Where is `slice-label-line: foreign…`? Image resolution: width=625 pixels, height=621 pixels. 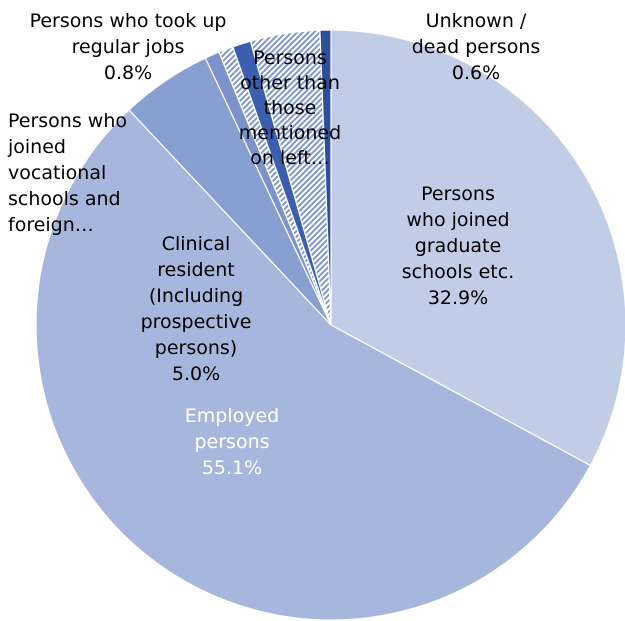
slice-label-line: foreign… is located at coordinates (51, 225).